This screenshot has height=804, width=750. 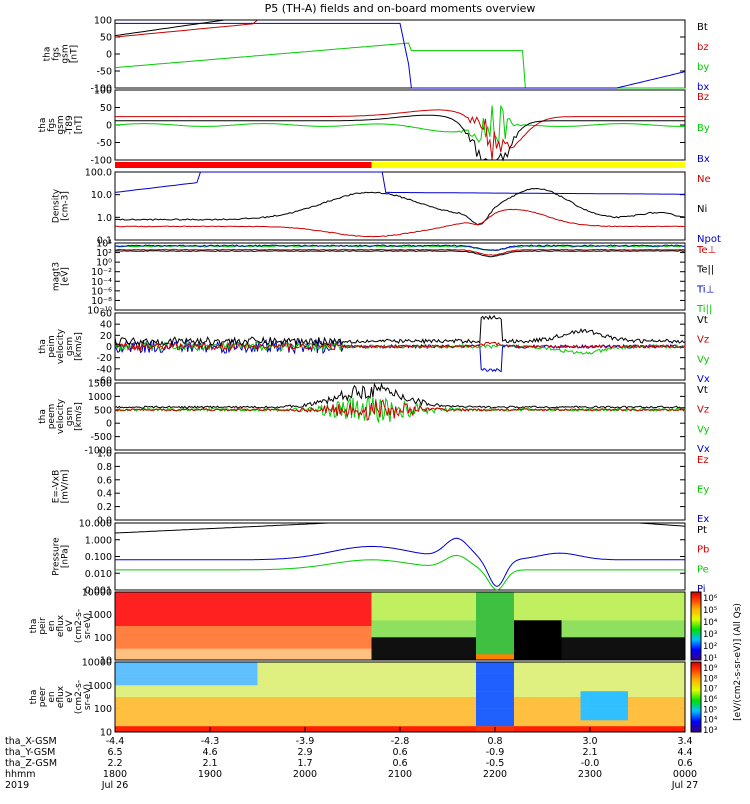 What do you see at coordinates (399, 183) in the screenshot?
I see `trace-npot` at bounding box center [399, 183].